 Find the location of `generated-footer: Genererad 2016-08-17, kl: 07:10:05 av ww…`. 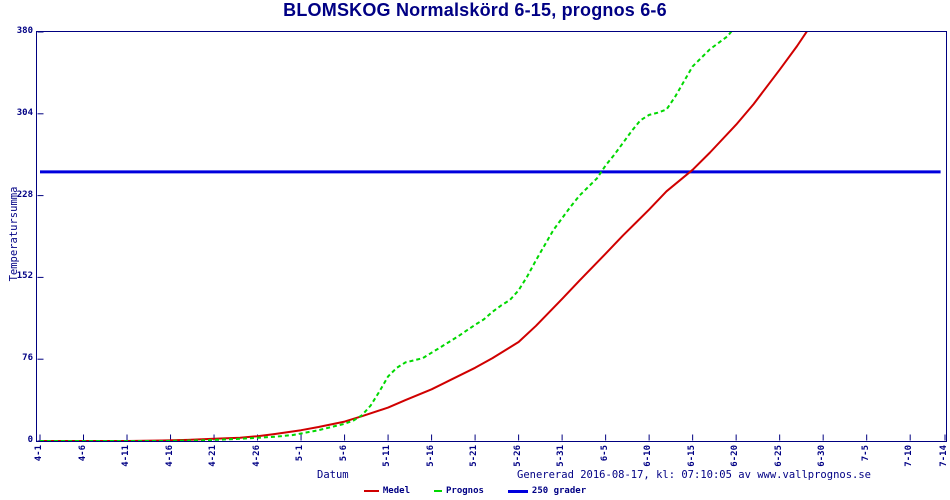

generated-footer: Genererad 2016-08-17, kl: 07:10:05 av ww… is located at coordinates (694, 475).